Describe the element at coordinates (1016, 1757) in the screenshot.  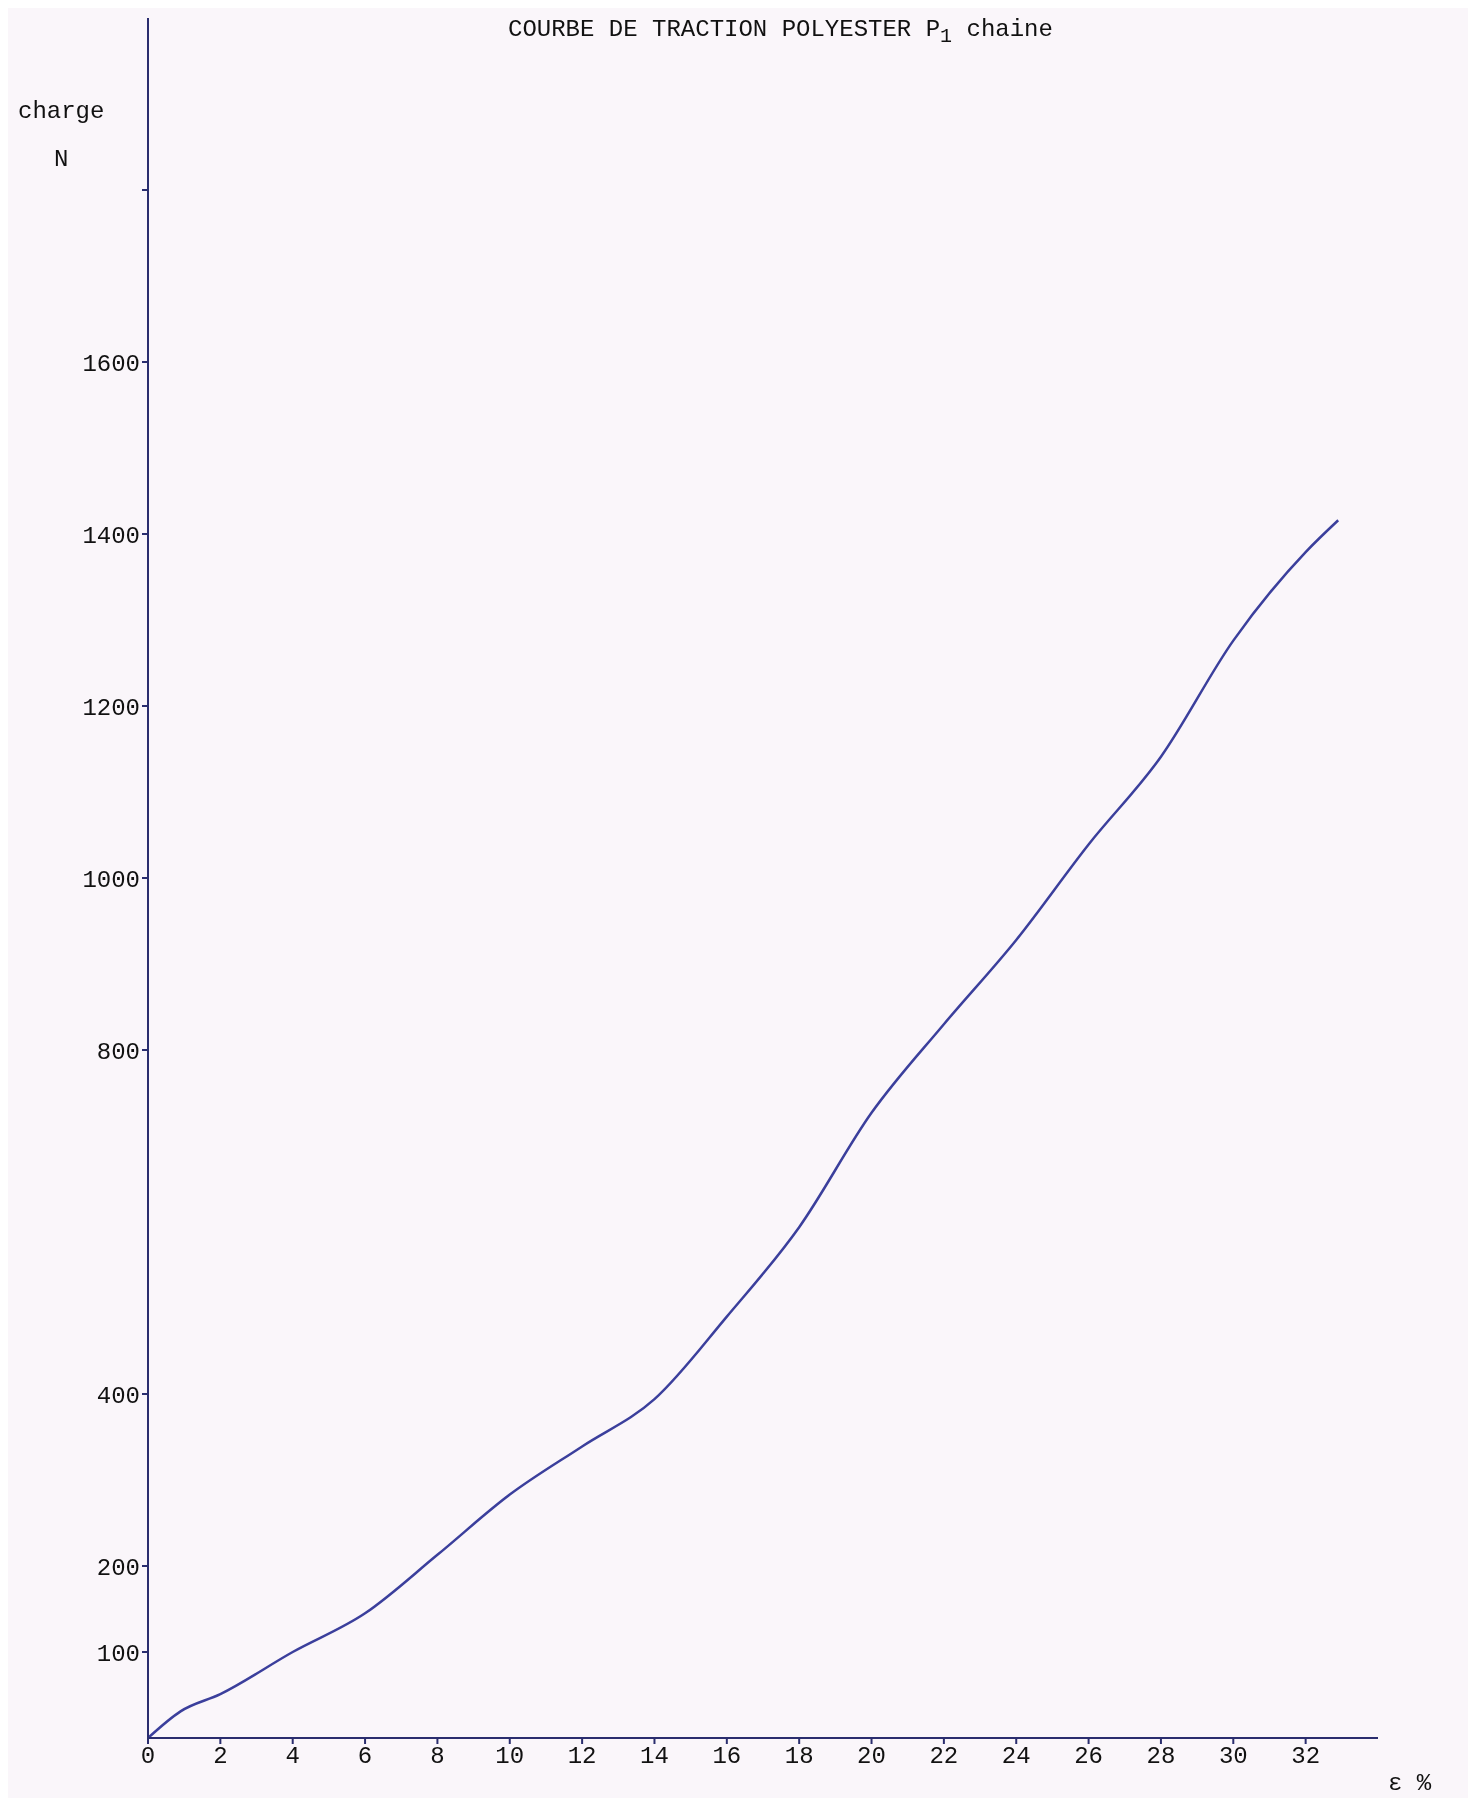
I see `x-tick-label: 24` at that location.